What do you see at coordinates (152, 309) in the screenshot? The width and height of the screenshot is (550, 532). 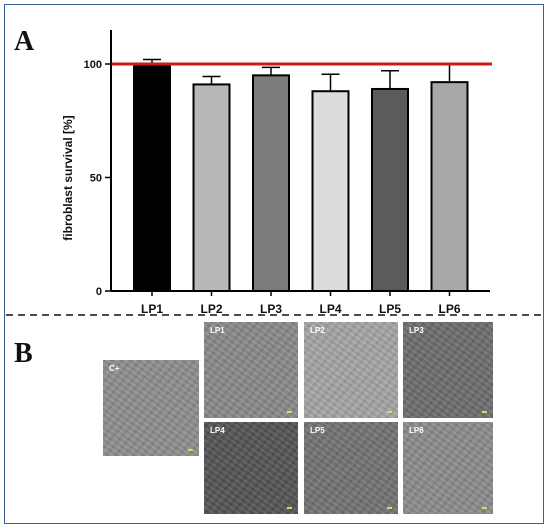 I see `x-tick-label: LP1` at bounding box center [152, 309].